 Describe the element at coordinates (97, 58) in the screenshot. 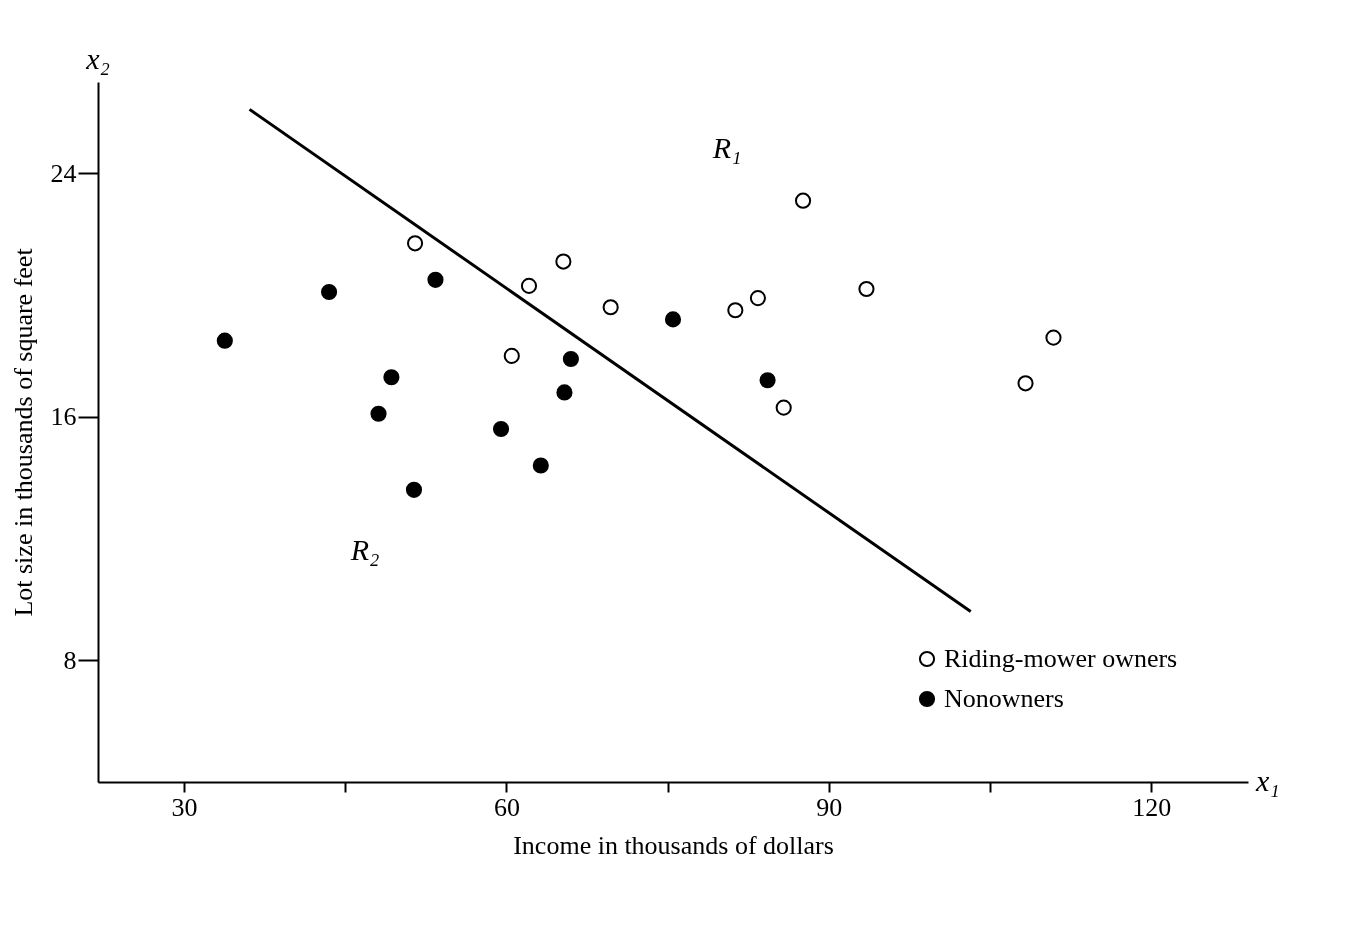

I see `text: x₂` at that location.